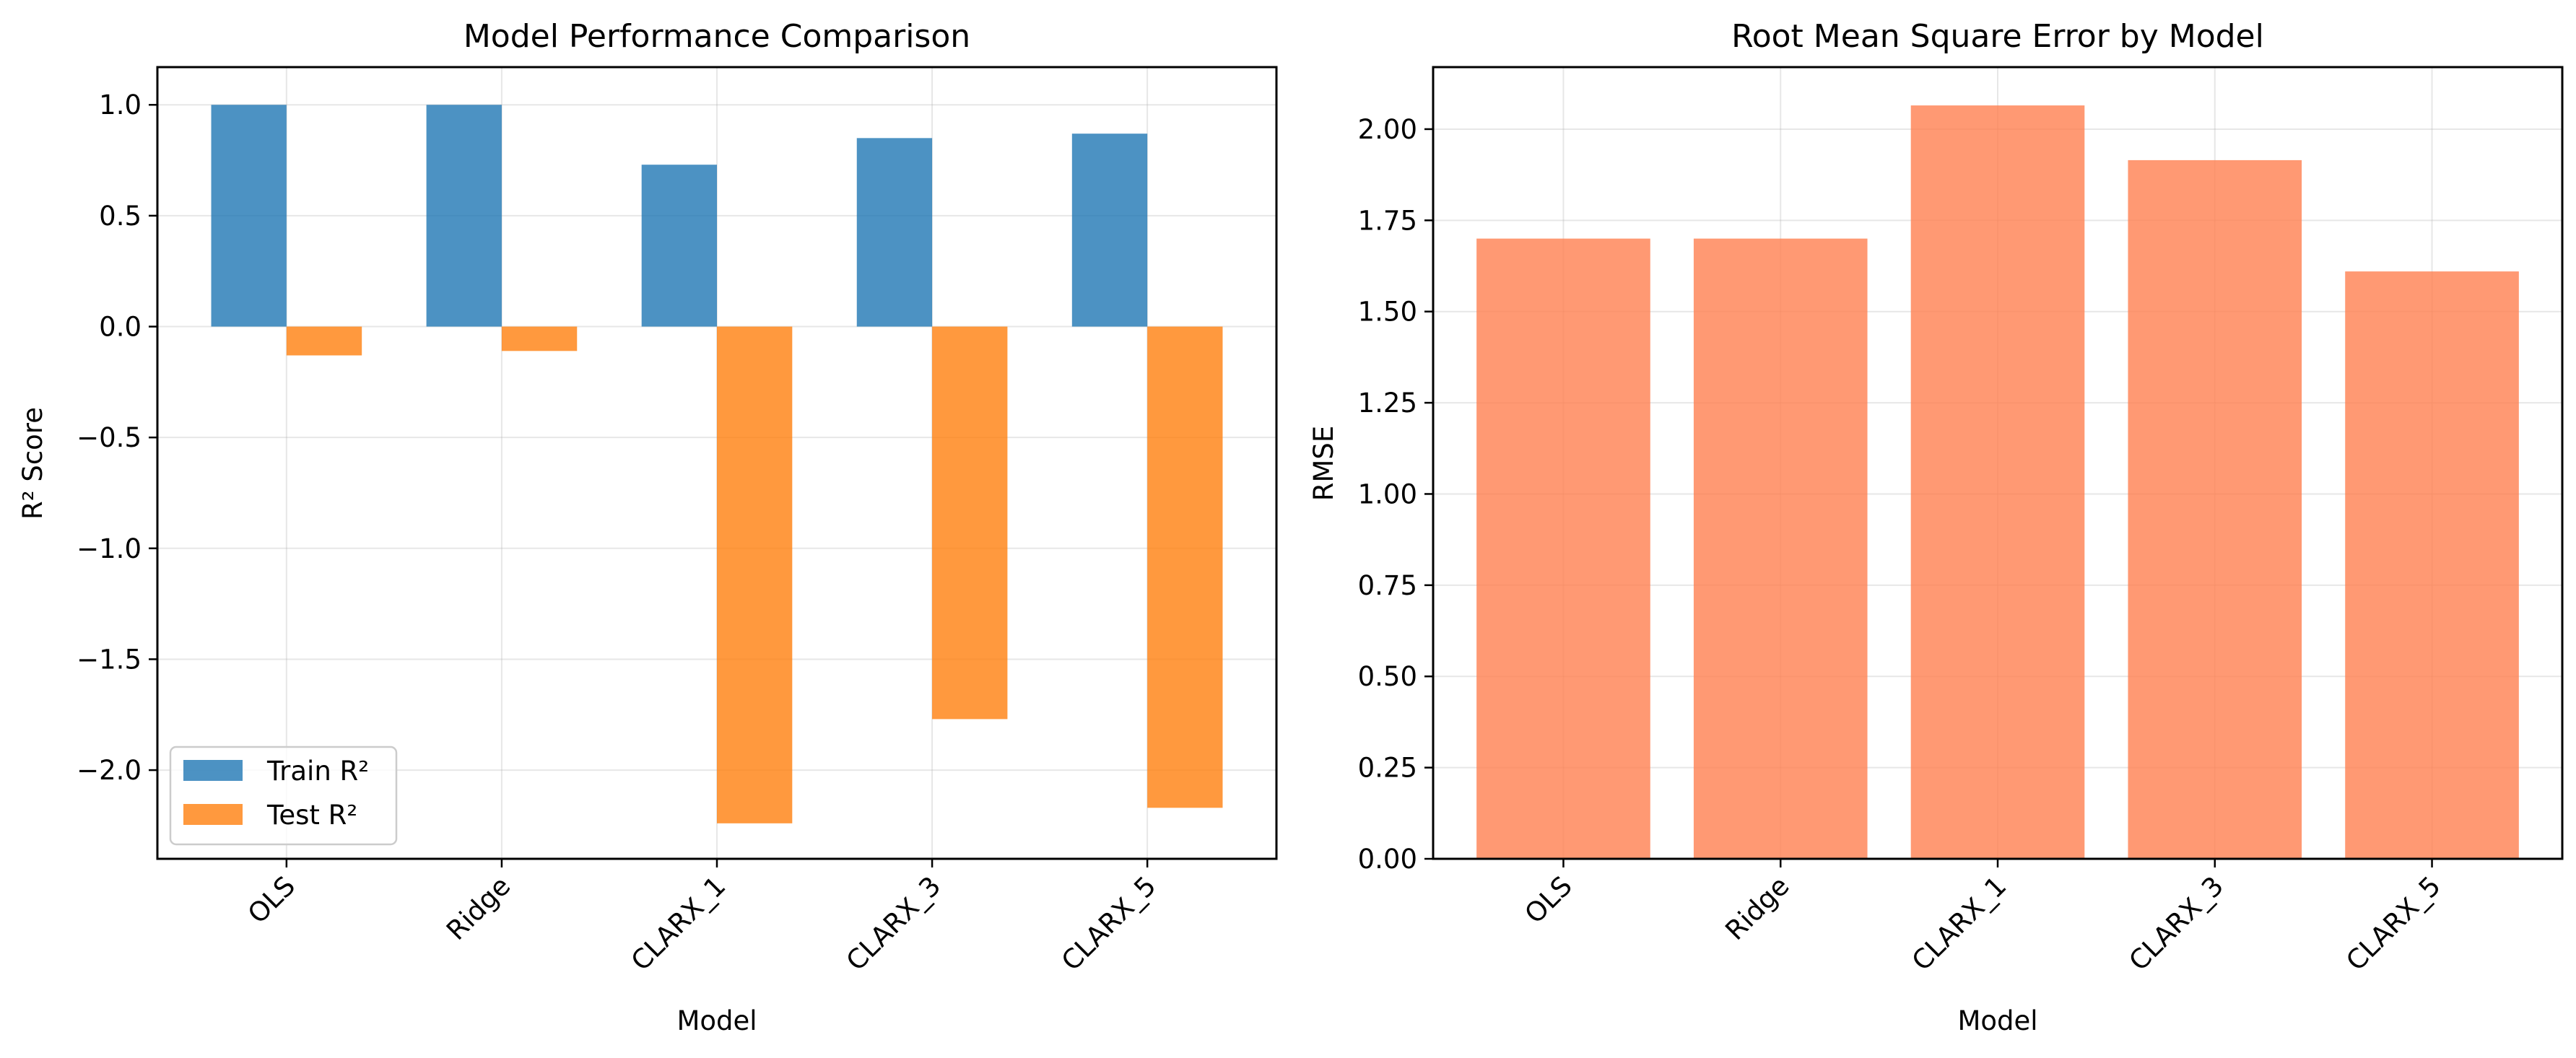 This screenshot has width=2576, height=1058. Describe the element at coordinates (1998, 36) in the screenshot. I see `rmse-chart-title: Root Mean Square Error by Model` at that location.